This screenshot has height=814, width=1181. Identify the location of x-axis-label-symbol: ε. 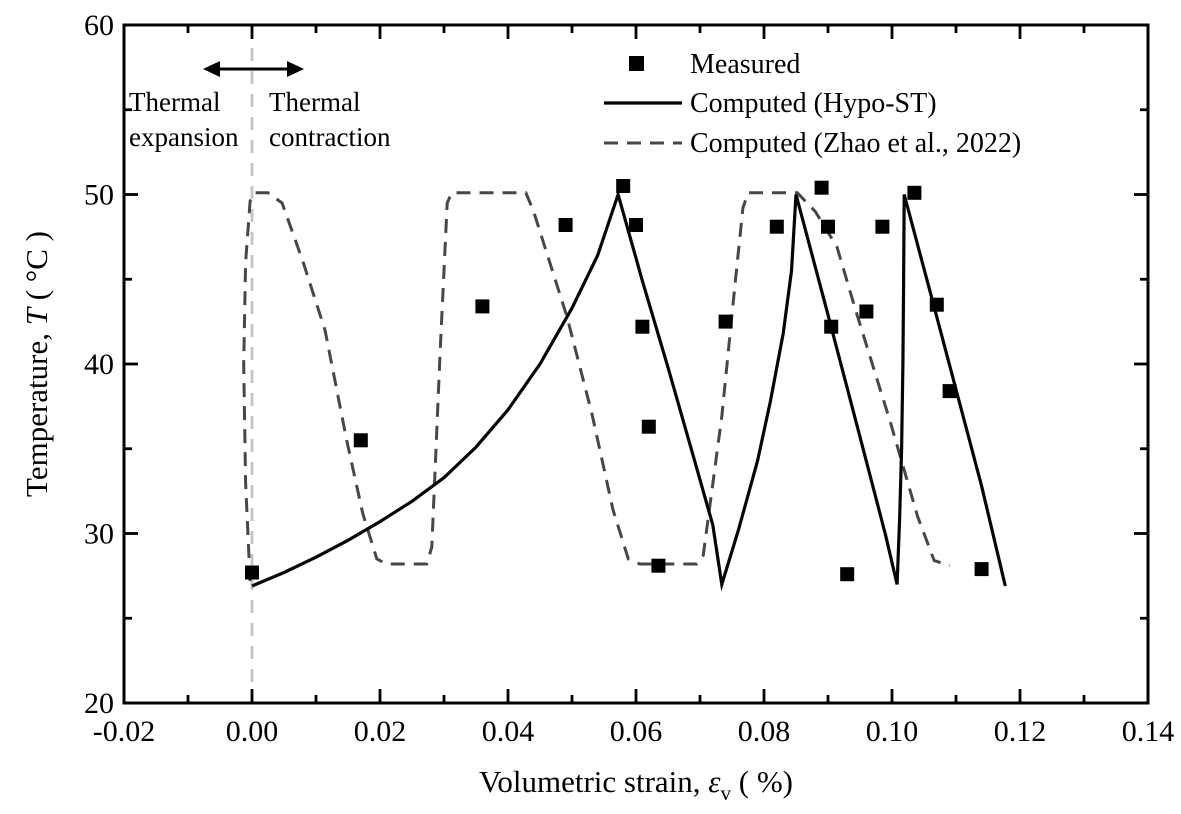
(714, 781).